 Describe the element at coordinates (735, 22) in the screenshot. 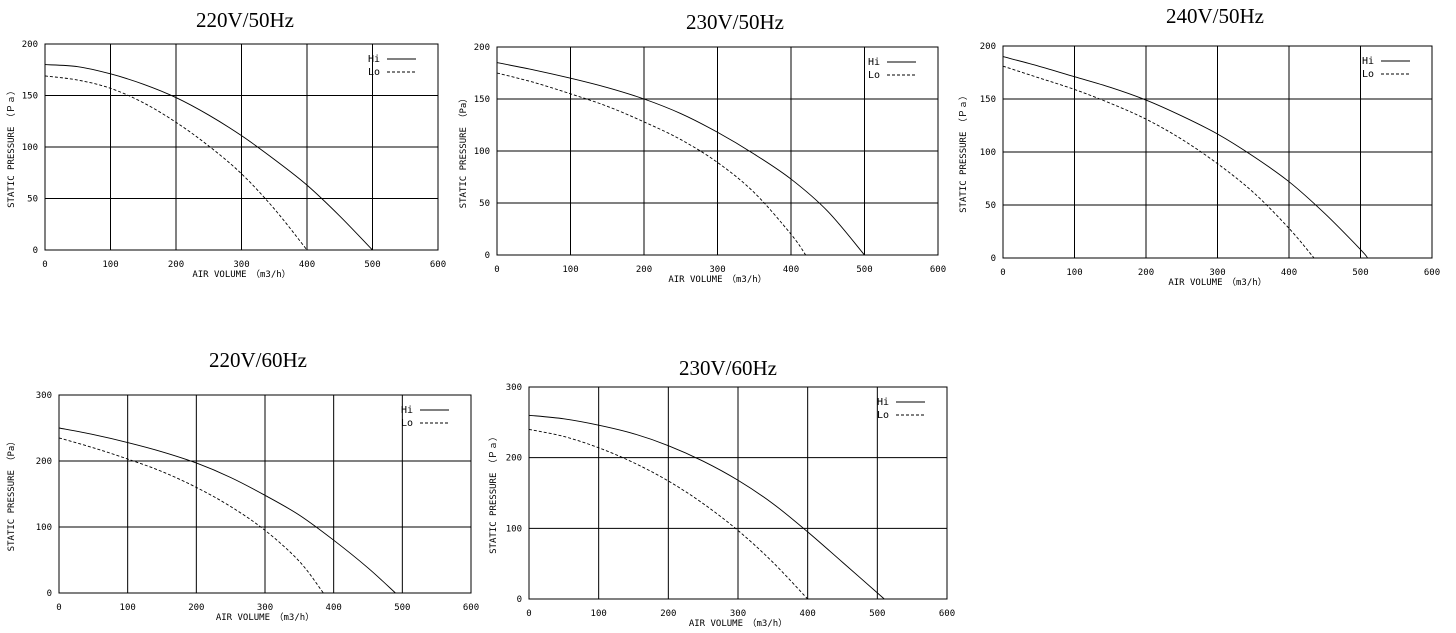

I see `chart-title: 230V/50Hz` at that location.